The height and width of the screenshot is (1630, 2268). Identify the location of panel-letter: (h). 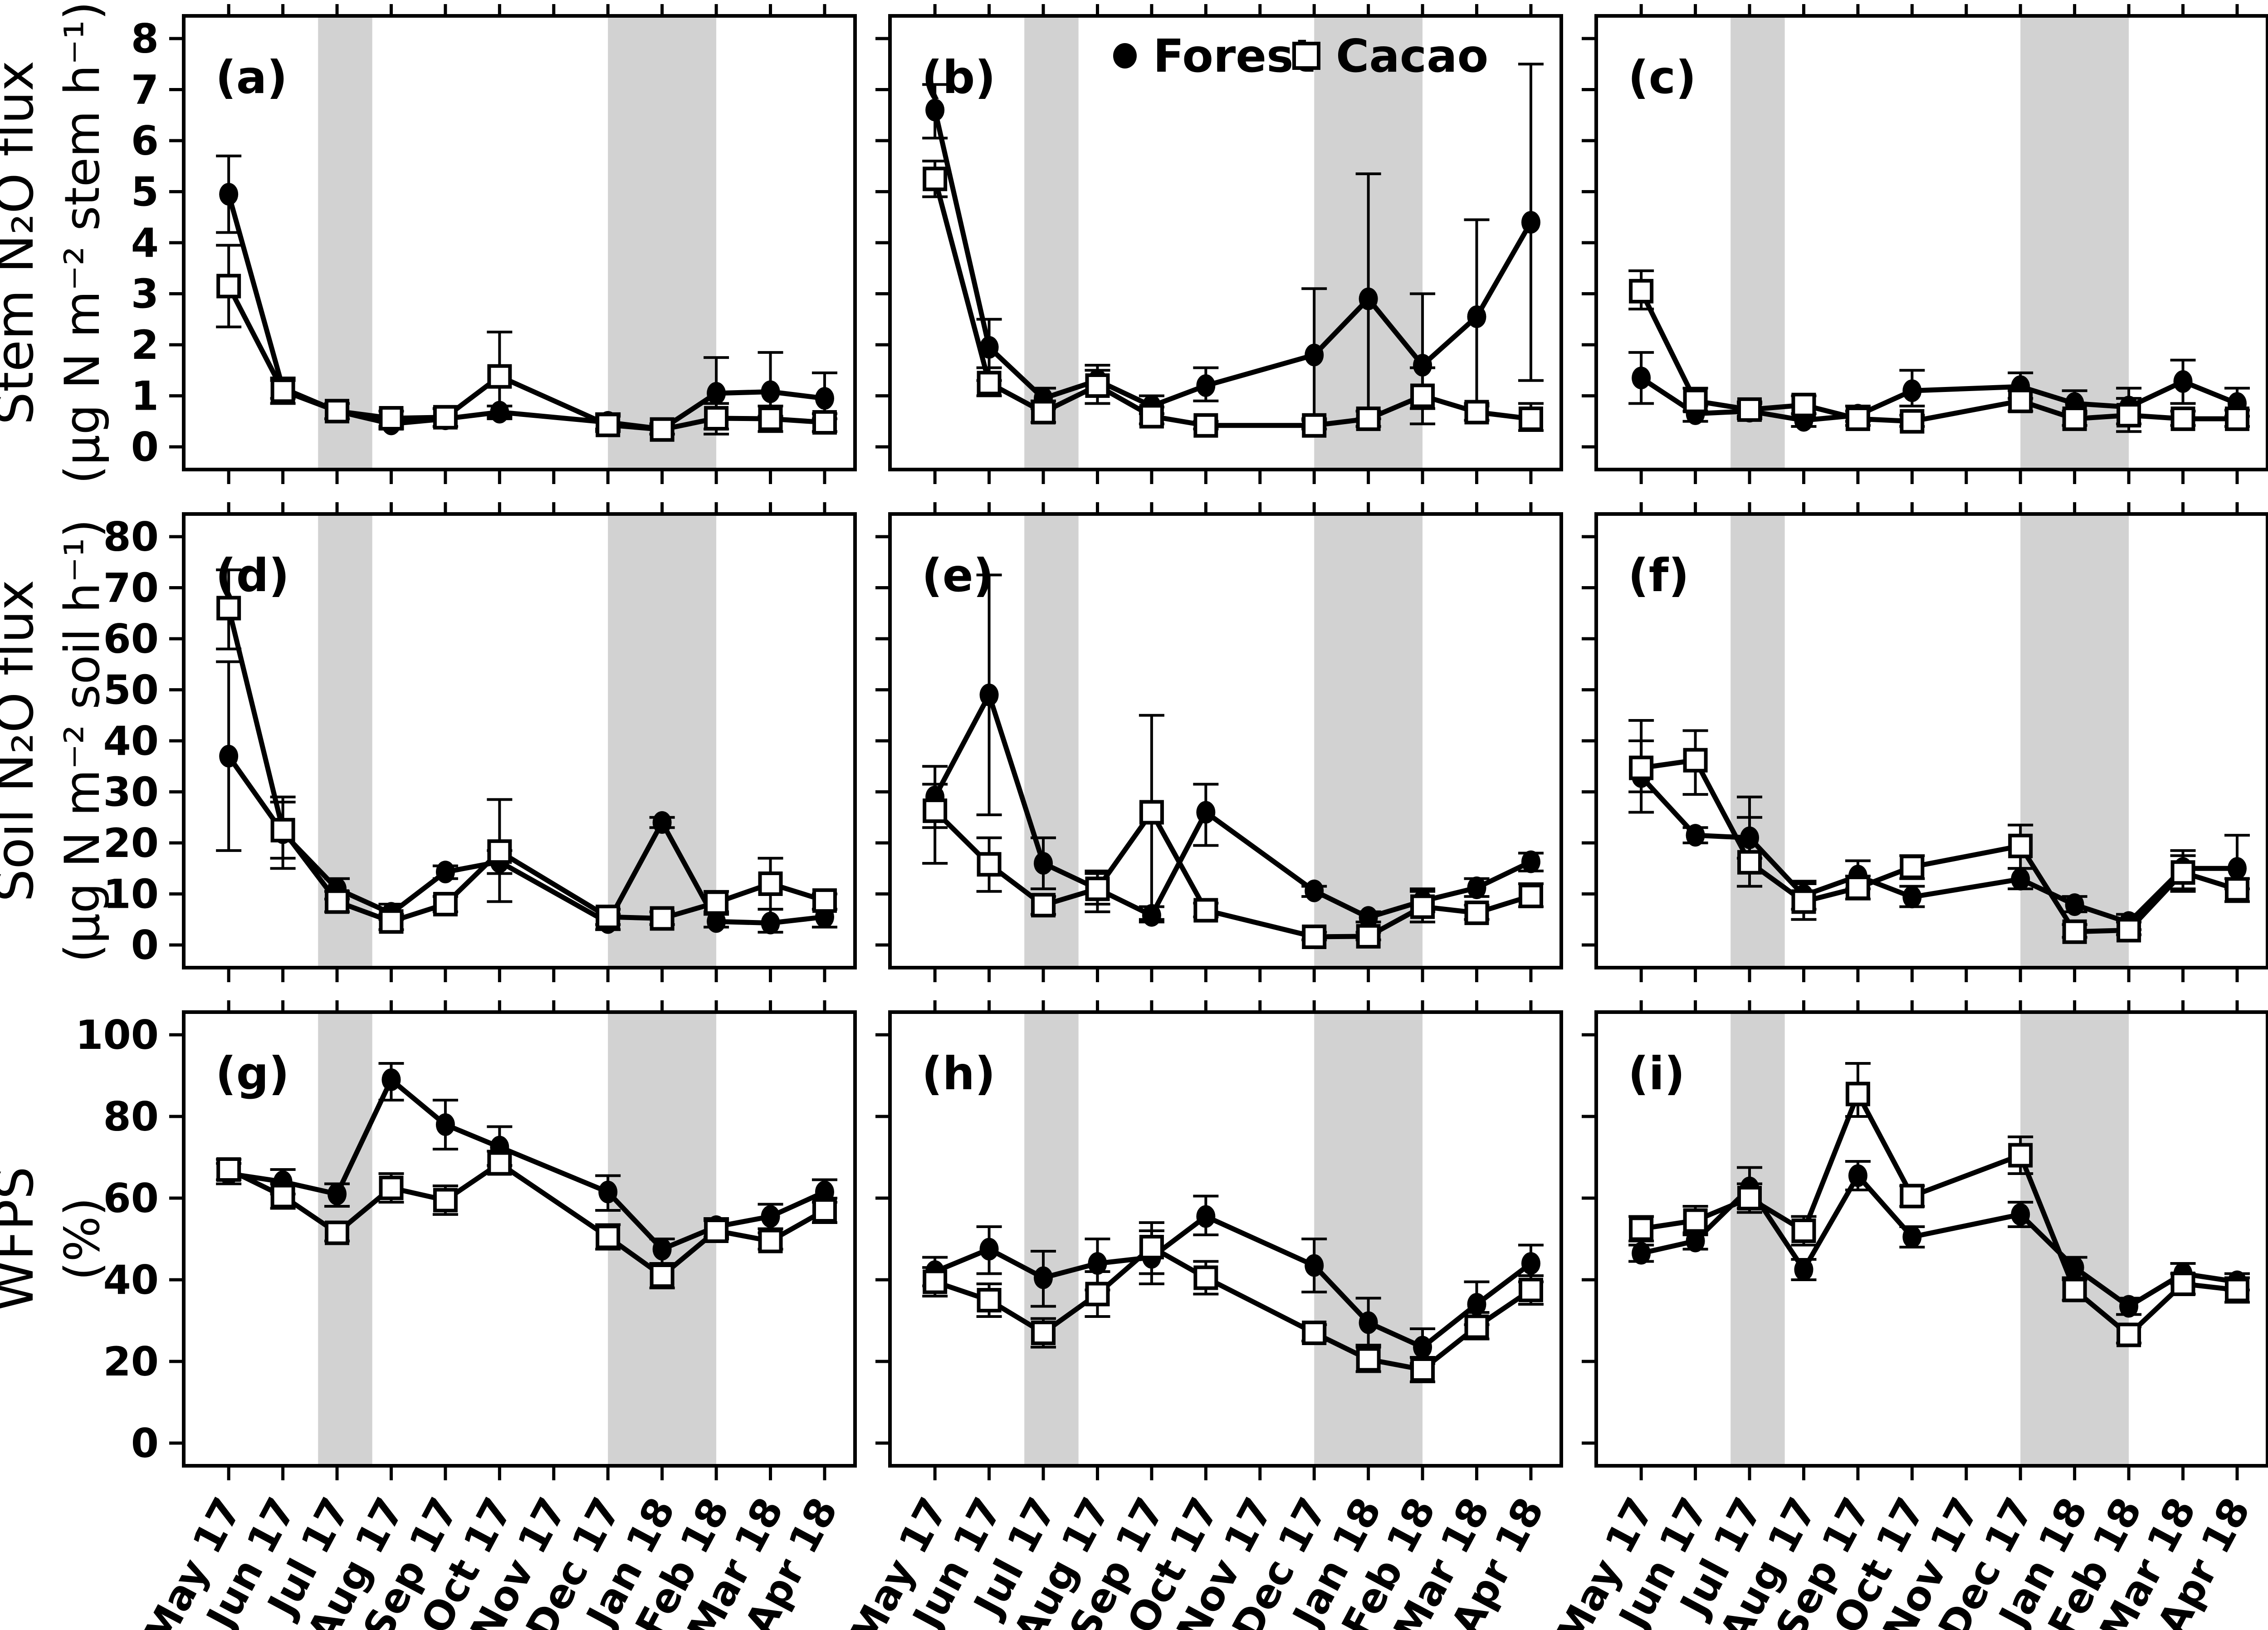
(959, 1073).